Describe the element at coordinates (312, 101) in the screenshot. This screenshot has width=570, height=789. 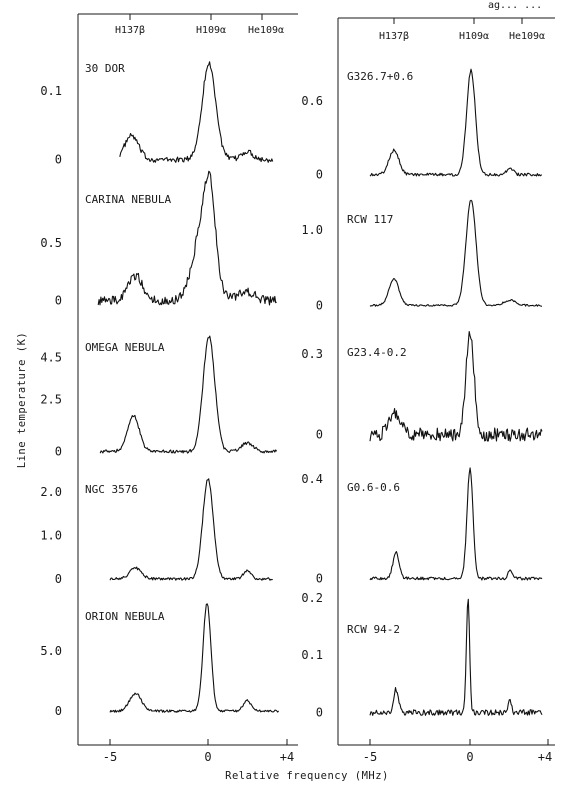
I see `y-tick-label: 0.6` at that location.